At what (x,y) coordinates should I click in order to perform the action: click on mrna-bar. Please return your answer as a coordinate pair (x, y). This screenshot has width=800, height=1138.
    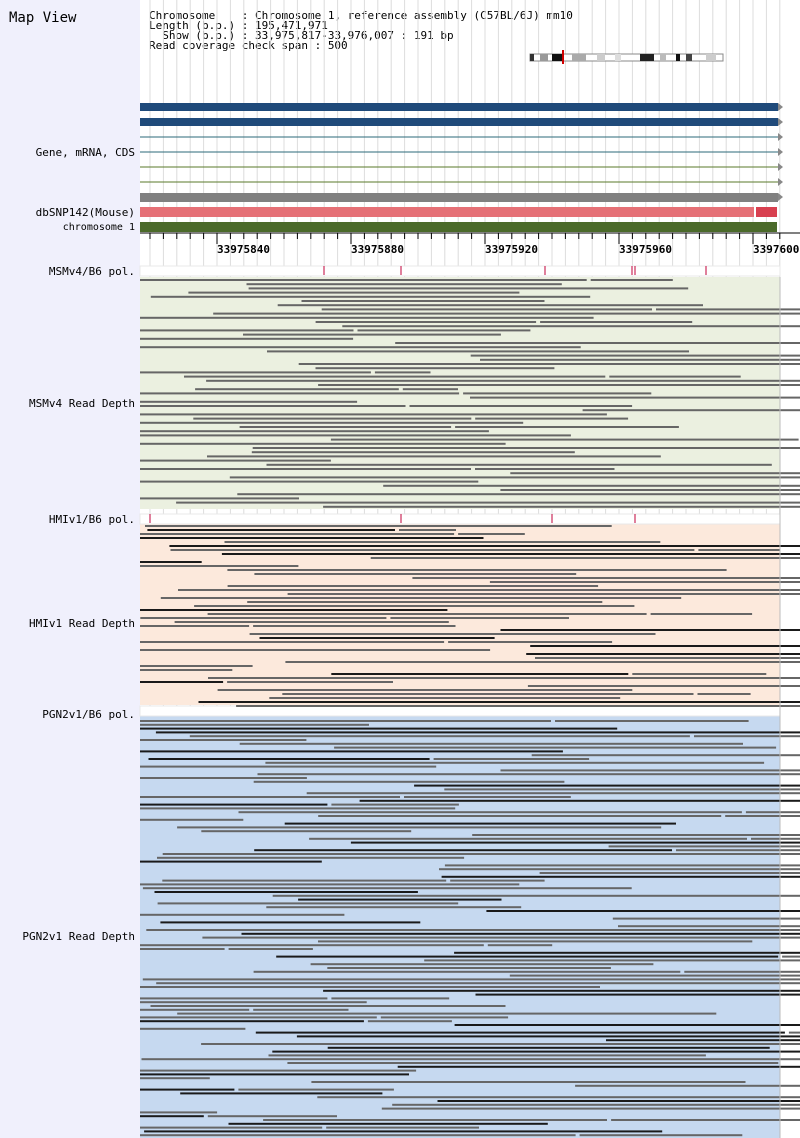
    Looking at the image, I should click on (459, 107).